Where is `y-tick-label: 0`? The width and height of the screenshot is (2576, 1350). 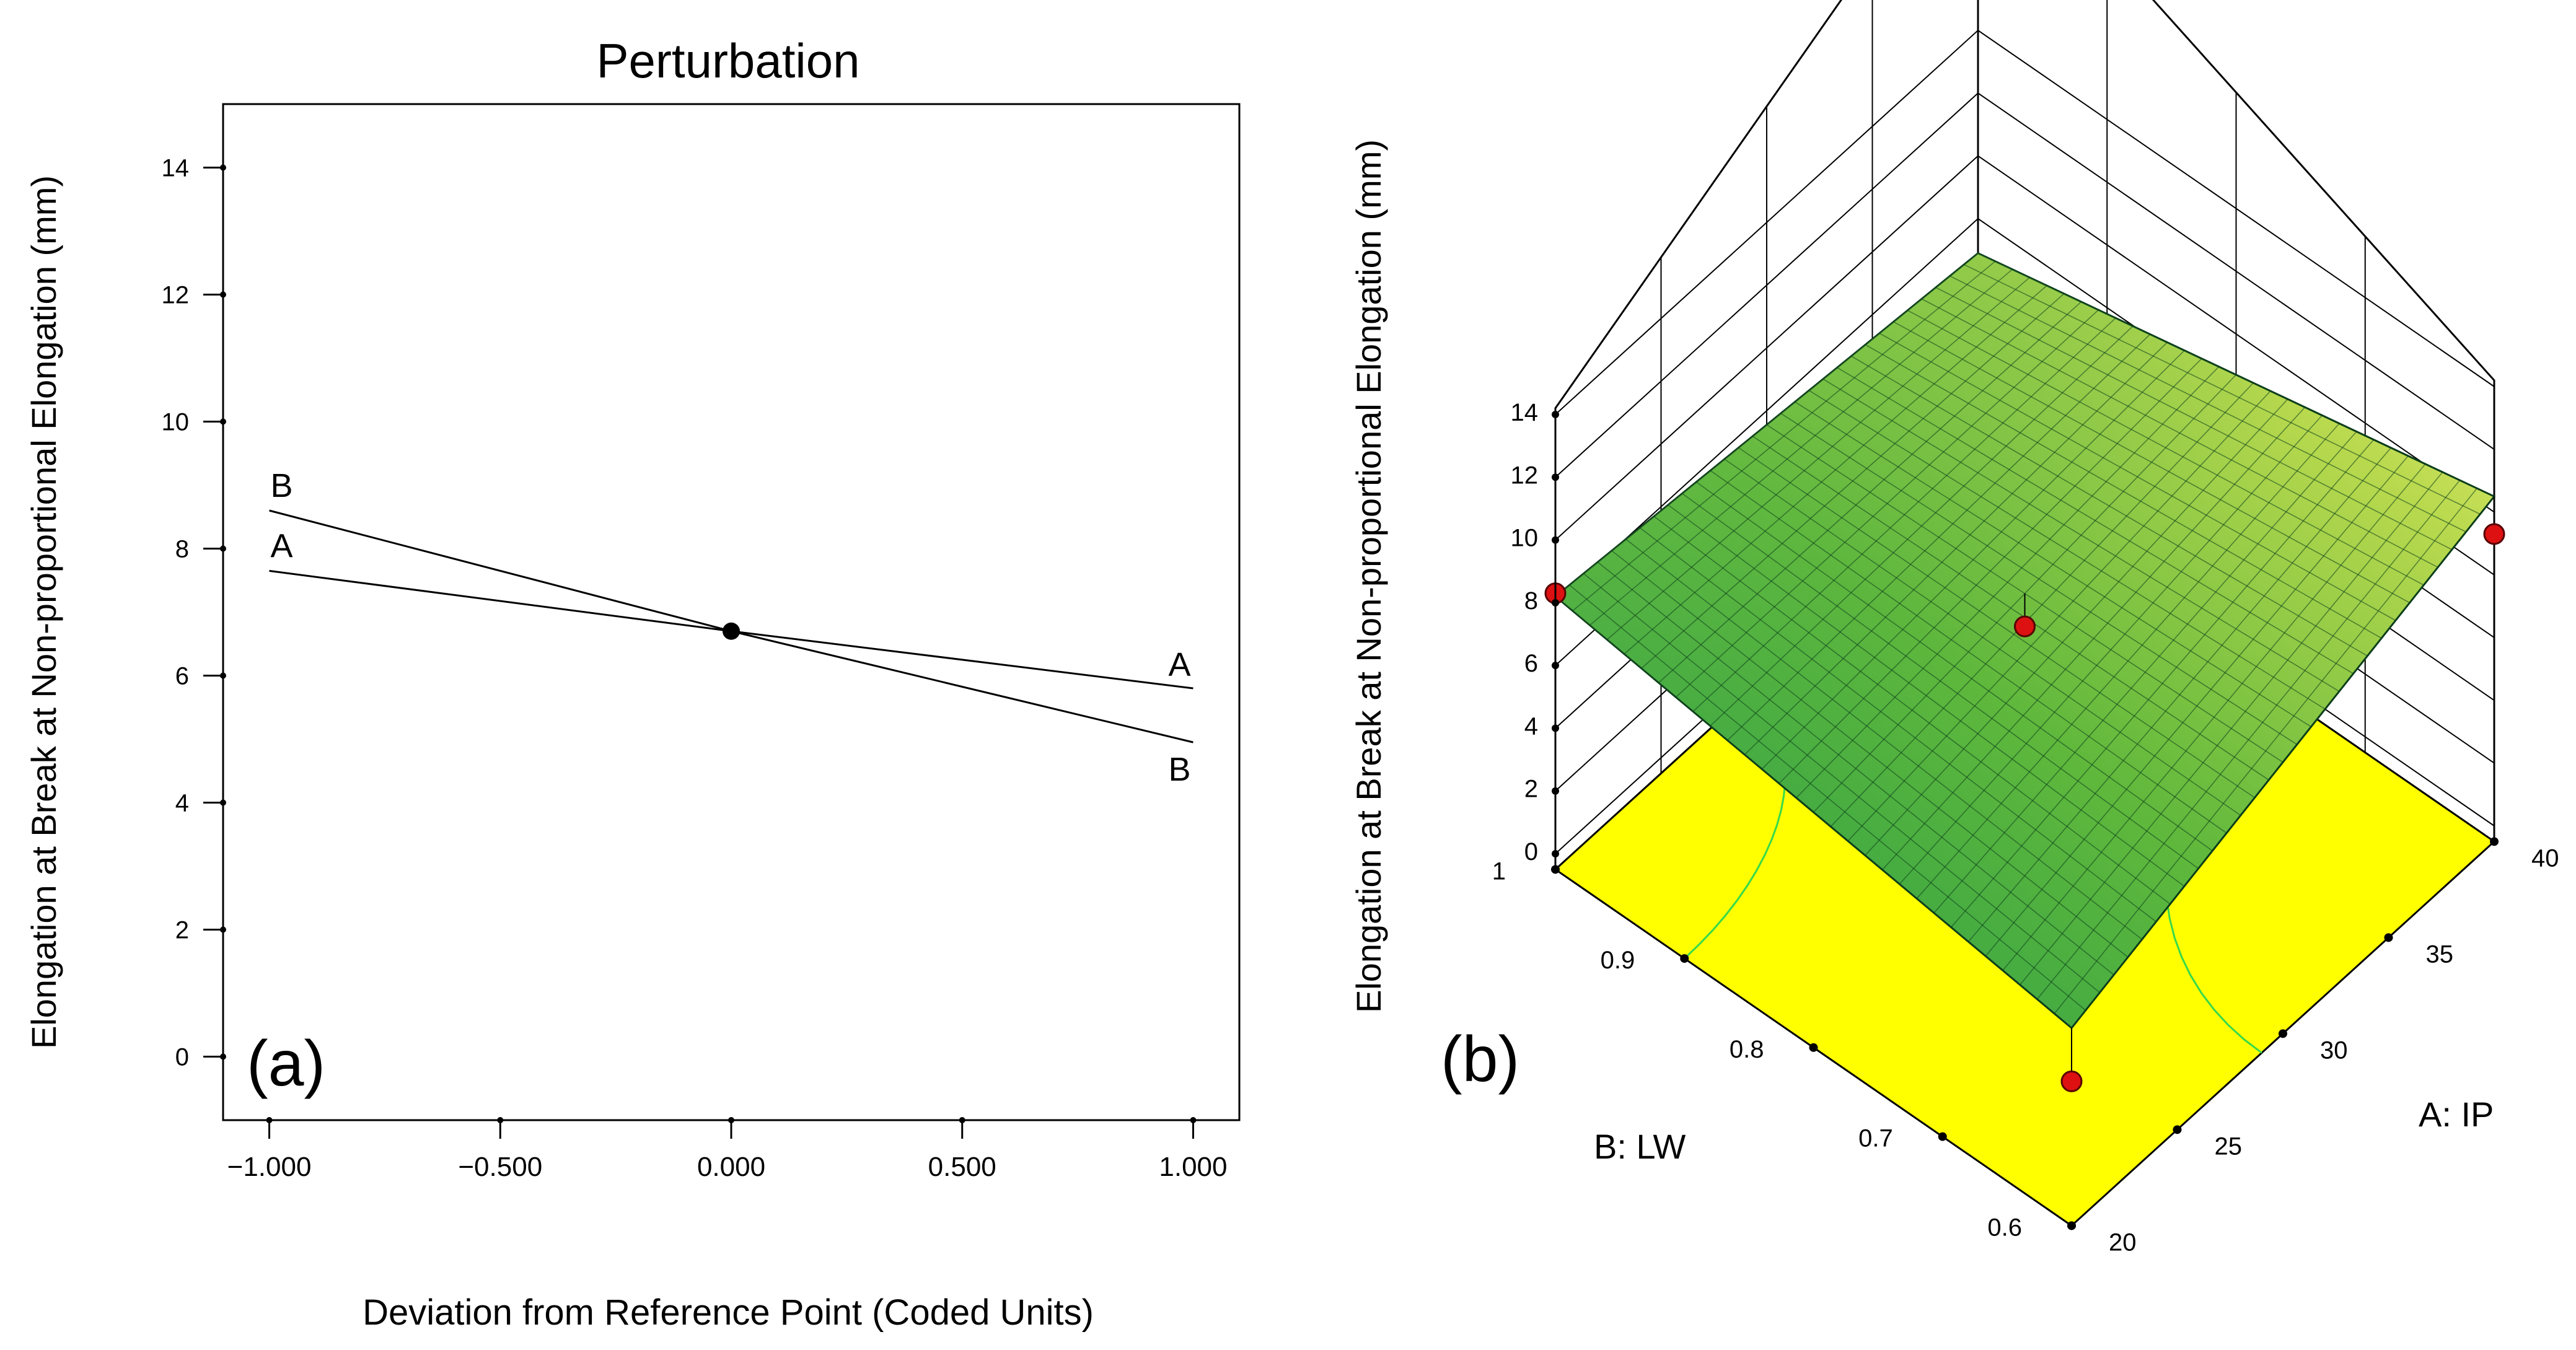
y-tick-label: 0 is located at coordinates (182, 1057).